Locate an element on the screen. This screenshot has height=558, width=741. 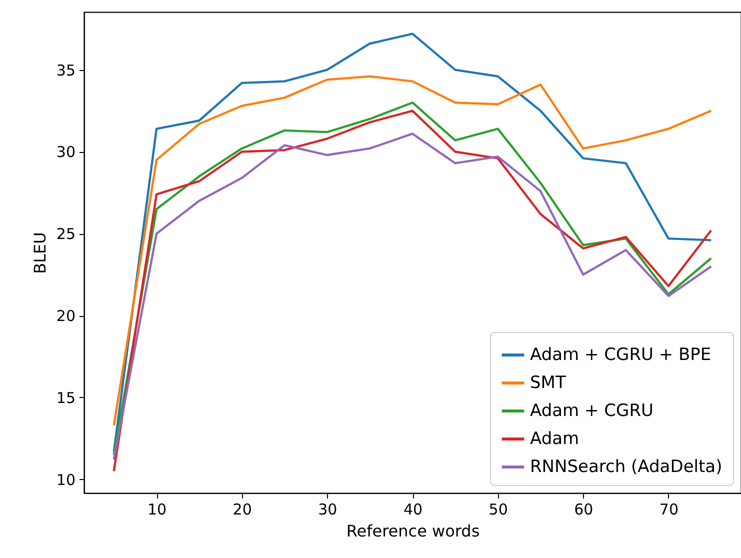
x-tick-label: 10 is located at coordinates (157, 509).